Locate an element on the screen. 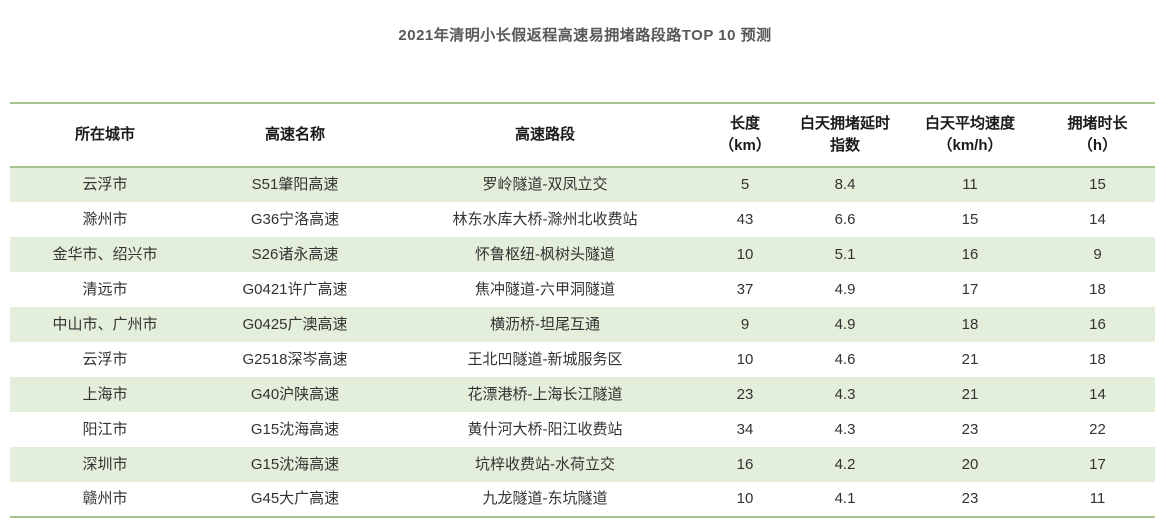  cell-avg-speed: 16 is located at coordinates (970, 254).